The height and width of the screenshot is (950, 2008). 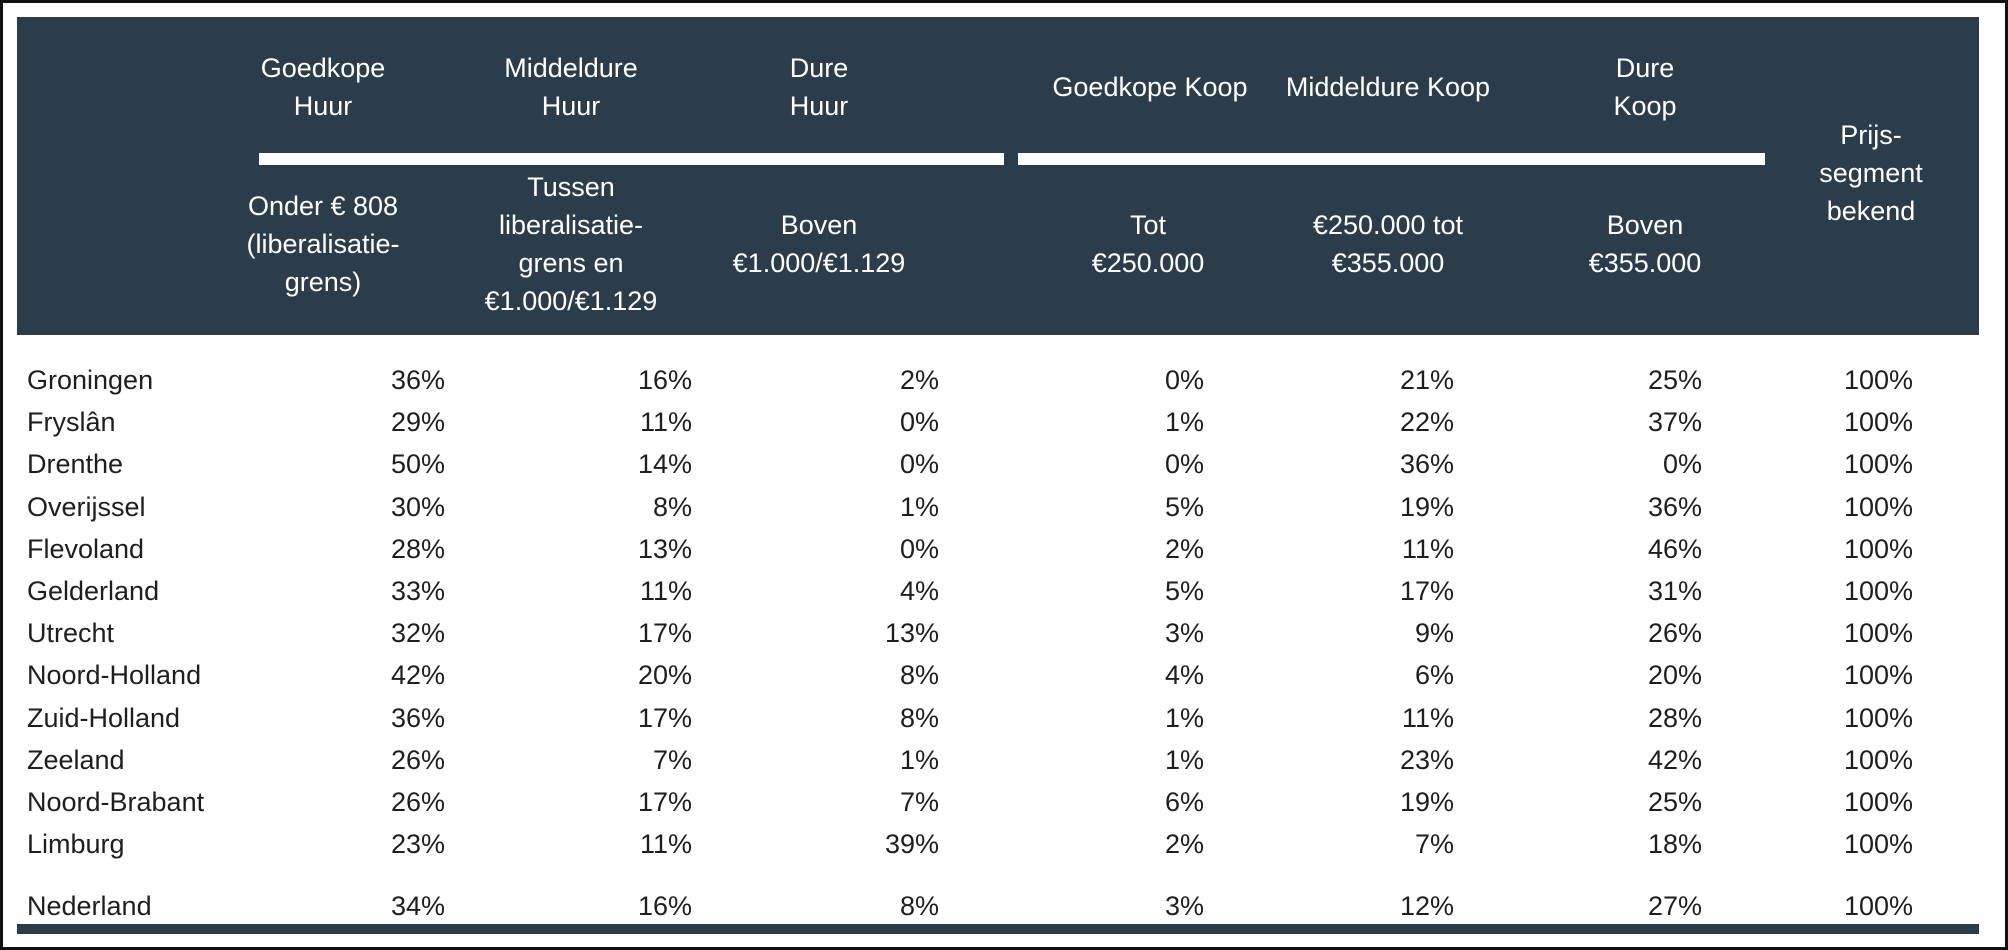 I want to click on cell-value: 34%, so click(x=417, y=906).